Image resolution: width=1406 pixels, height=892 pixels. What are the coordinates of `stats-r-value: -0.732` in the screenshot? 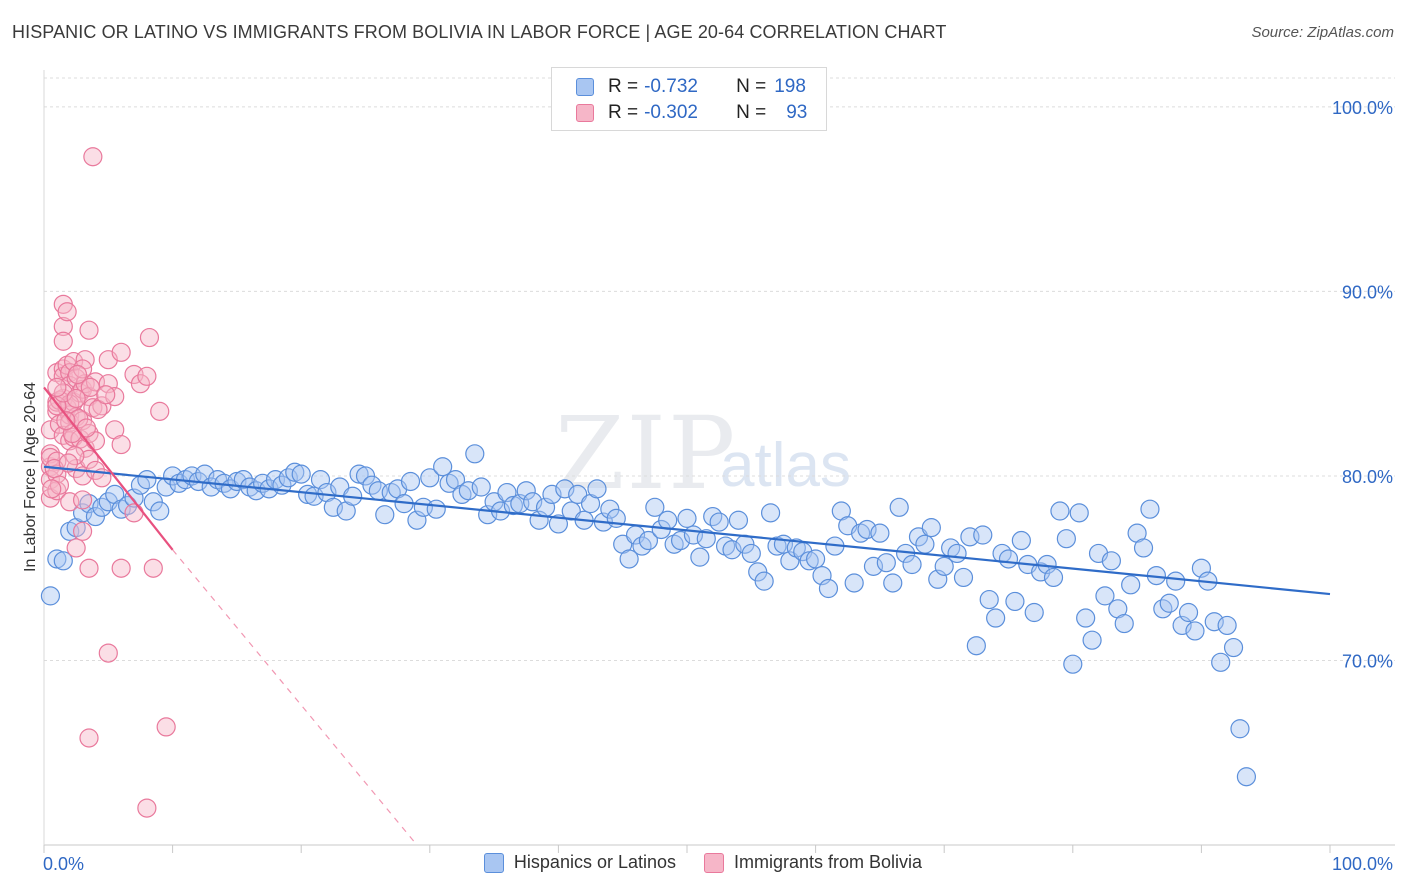 It's located at (671, 86).